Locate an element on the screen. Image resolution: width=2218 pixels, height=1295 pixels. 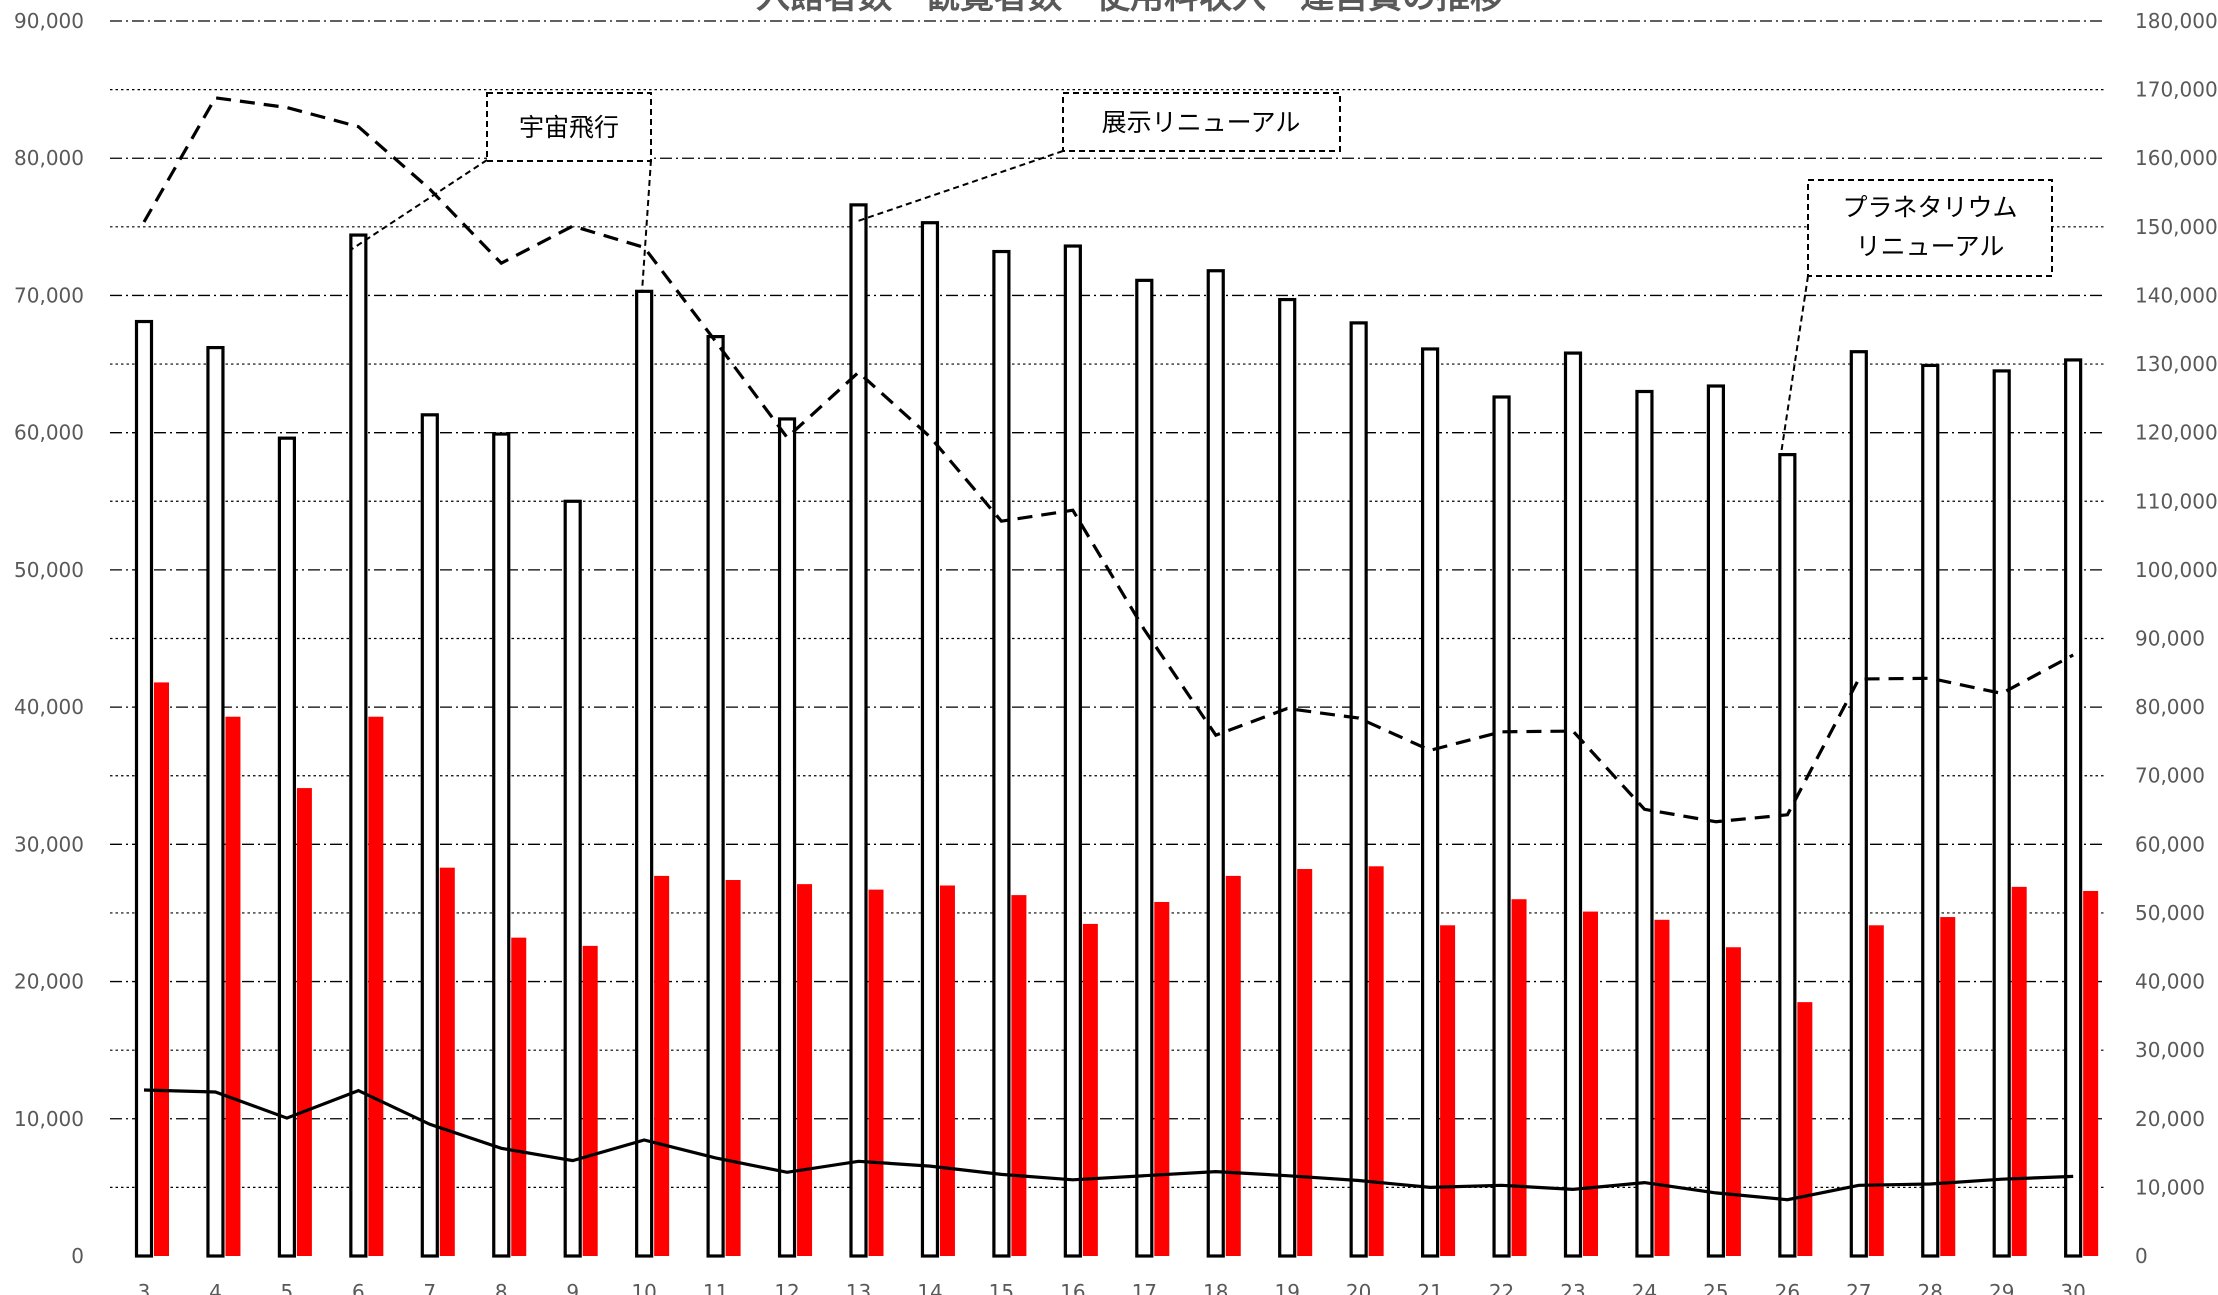
right-axis-tick-label: 100,000 is located at coordinates (2176, 570).